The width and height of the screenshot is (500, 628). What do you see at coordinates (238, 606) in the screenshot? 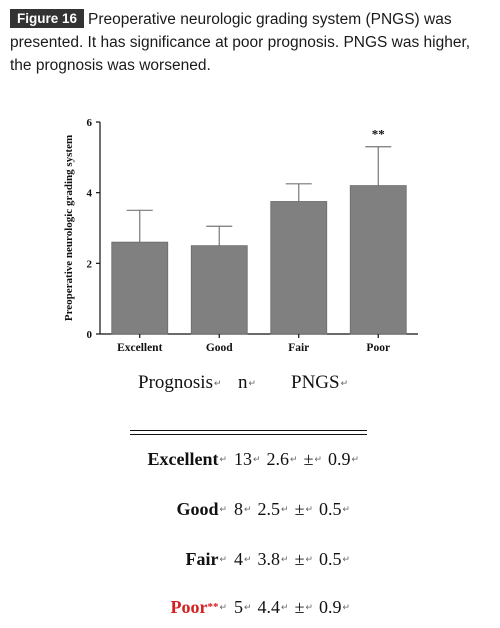
I see `row-n: 5` at bounding box center [238, 606].